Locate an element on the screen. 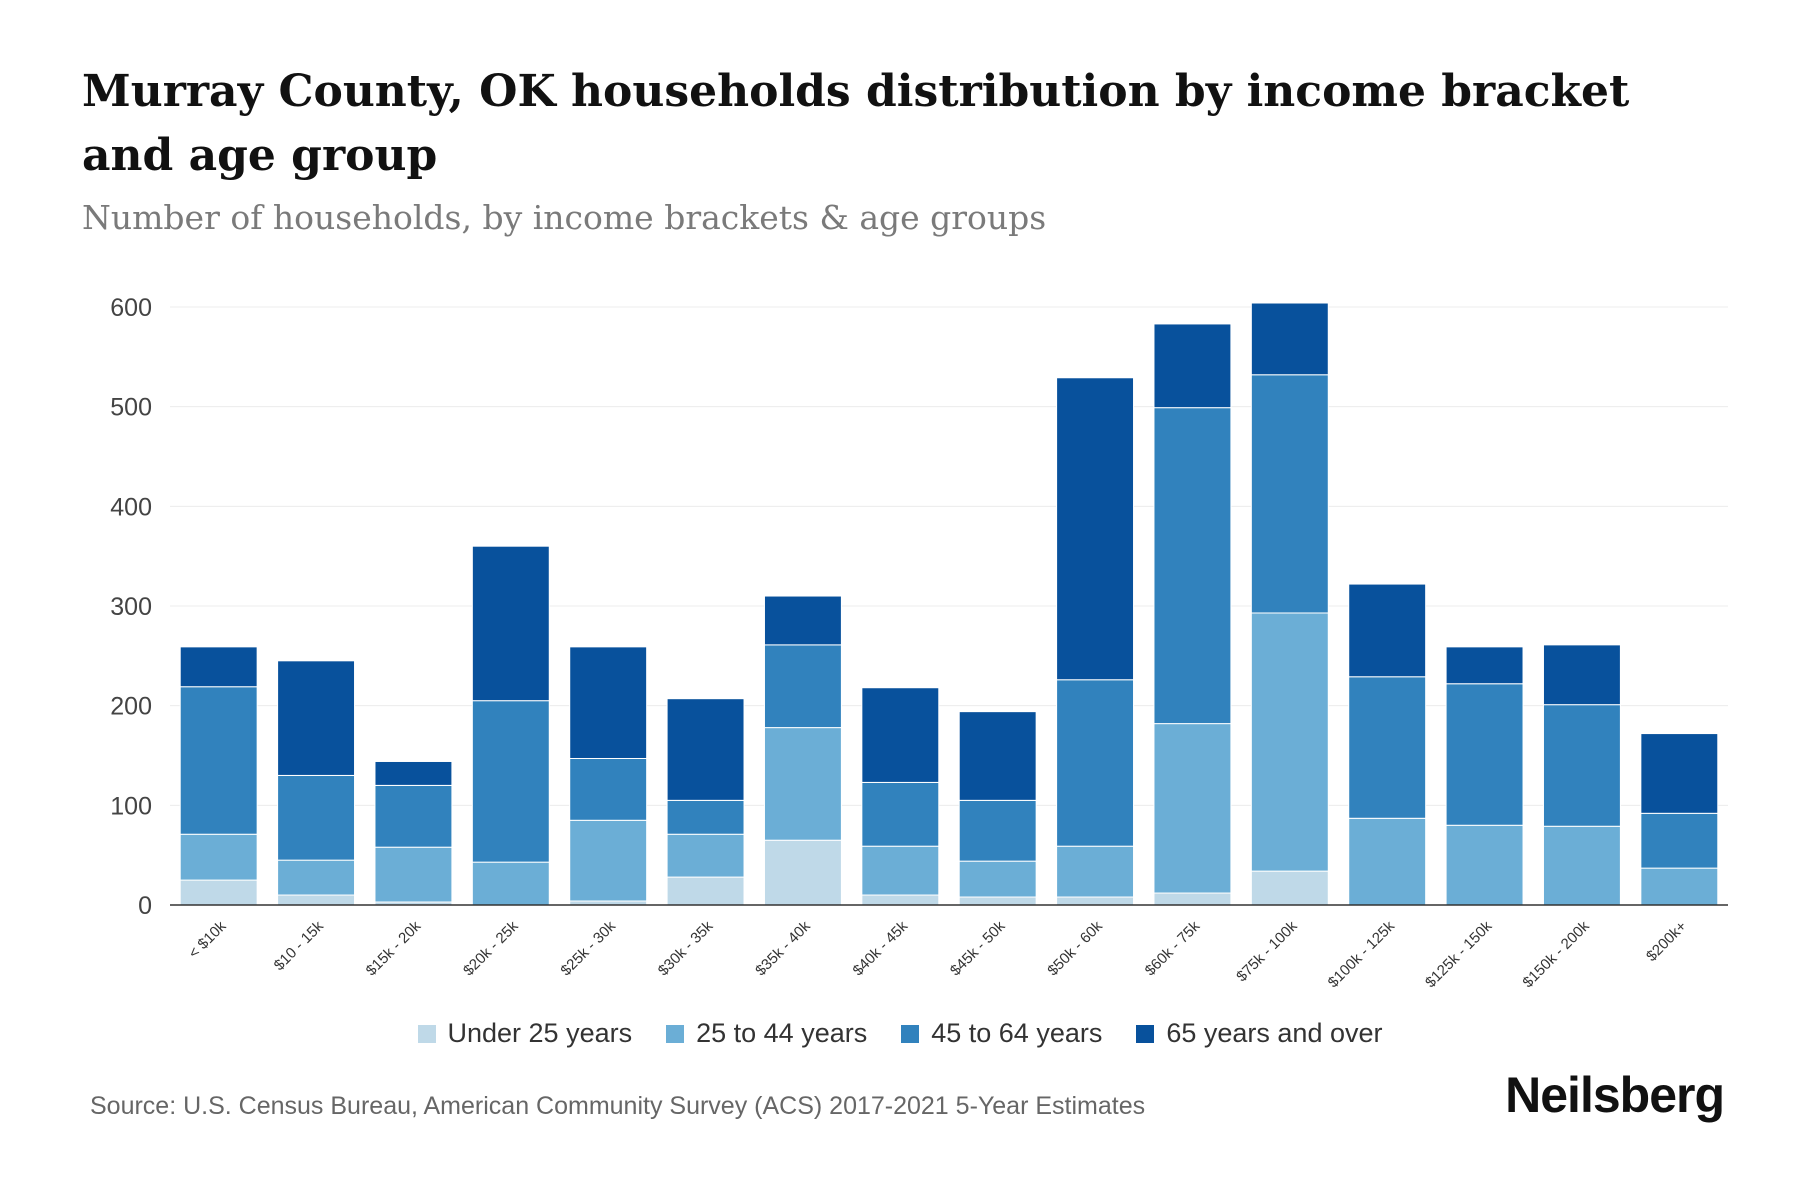  y-tick-label: 400 is located at coordinates (131, 507).